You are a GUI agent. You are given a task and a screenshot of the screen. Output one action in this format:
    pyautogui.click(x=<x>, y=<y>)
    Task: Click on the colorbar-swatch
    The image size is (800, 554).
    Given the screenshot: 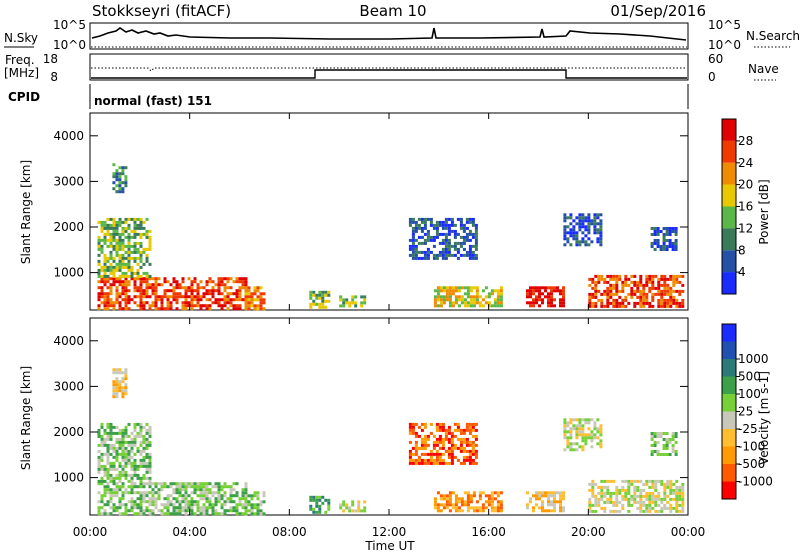 What is the action you would take?
    pyautogui.click(x=729, y=403)
    